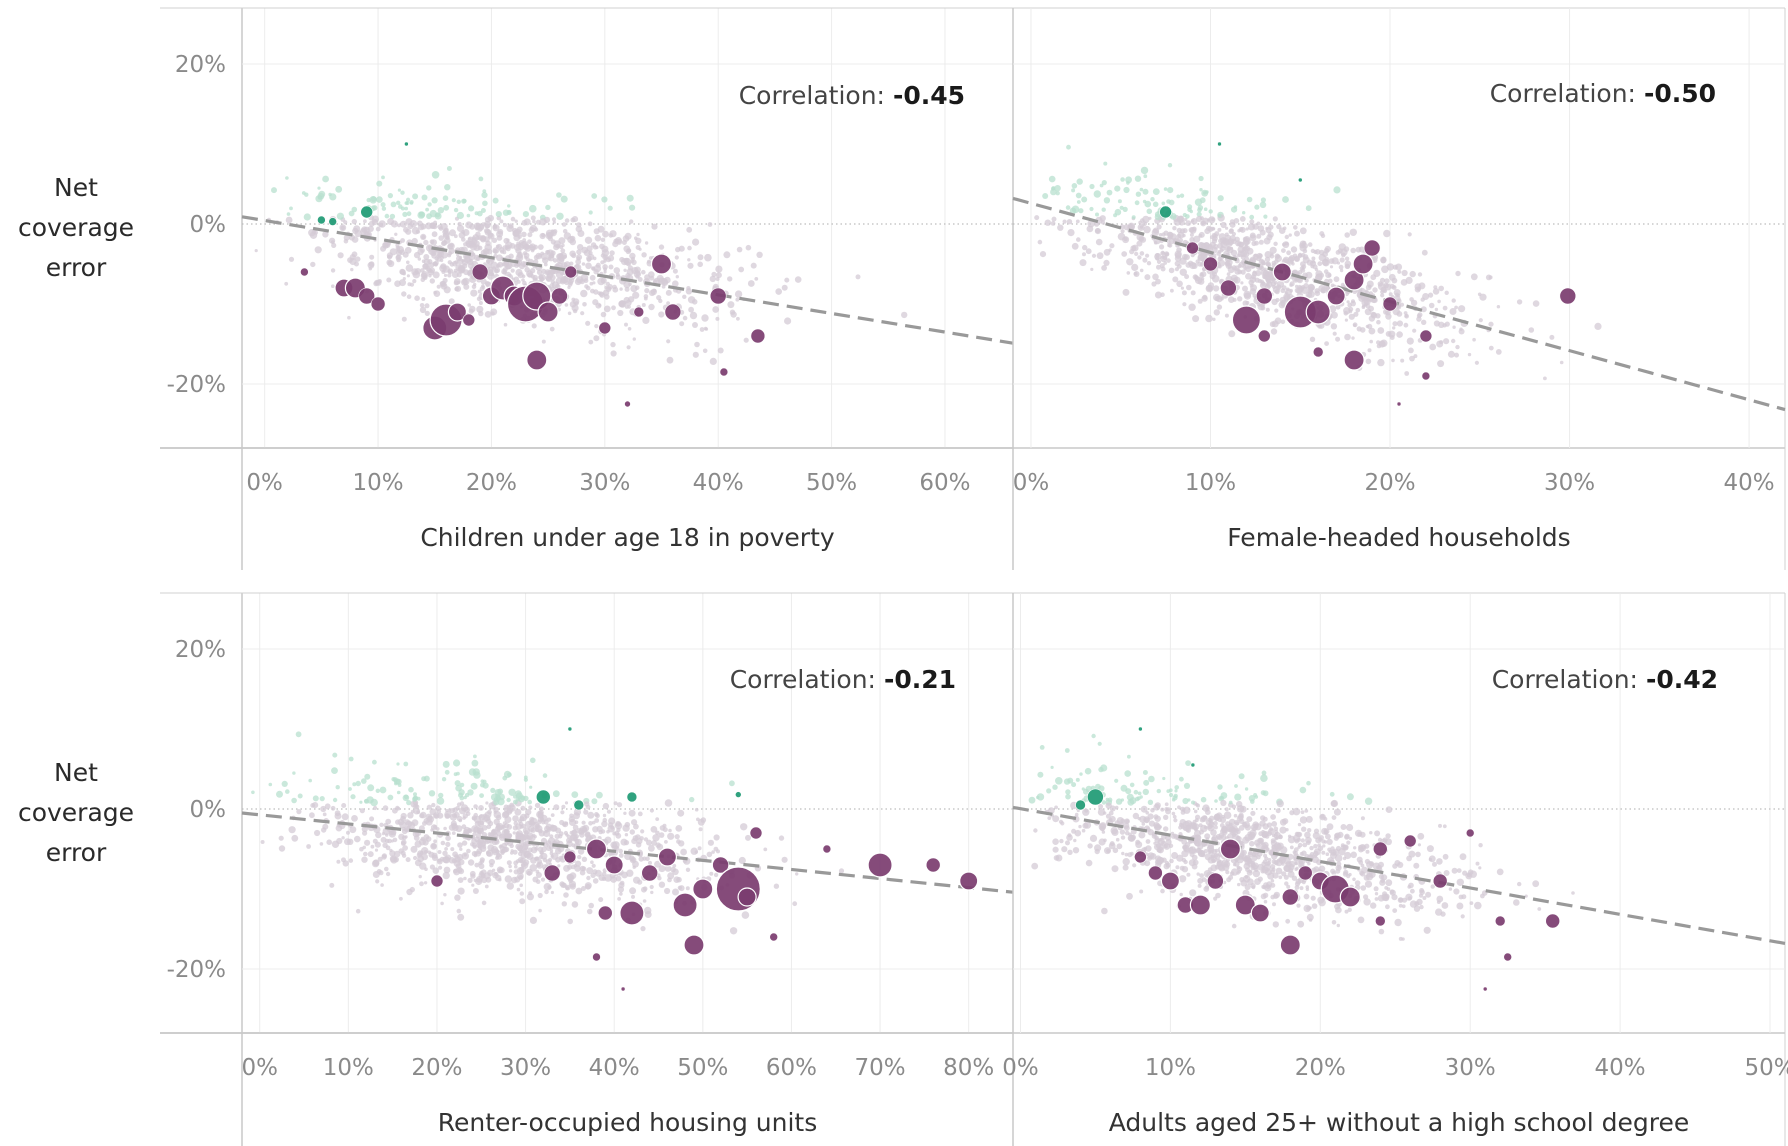 This screenshot has width=1788, height=1146. What do you see at coordinates (377, 483) in the screenshot?
I see `x-tick-label: 10%` at bounding box center [377, 483].